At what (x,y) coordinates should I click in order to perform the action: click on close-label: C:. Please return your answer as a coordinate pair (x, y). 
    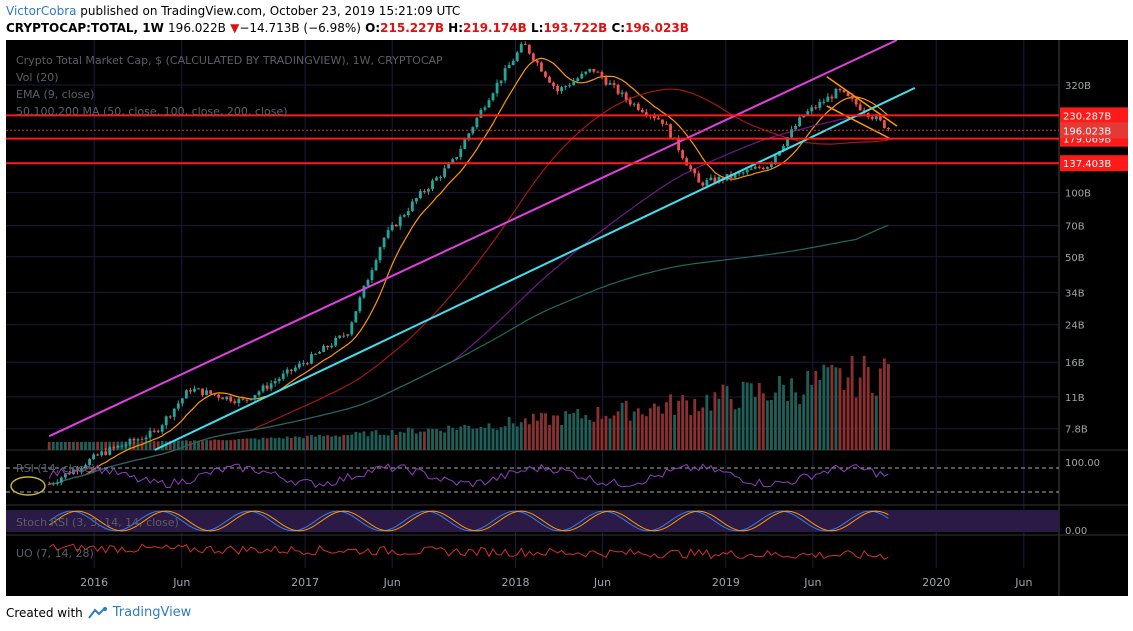
    Looking at the image, I should click on (618, 28).